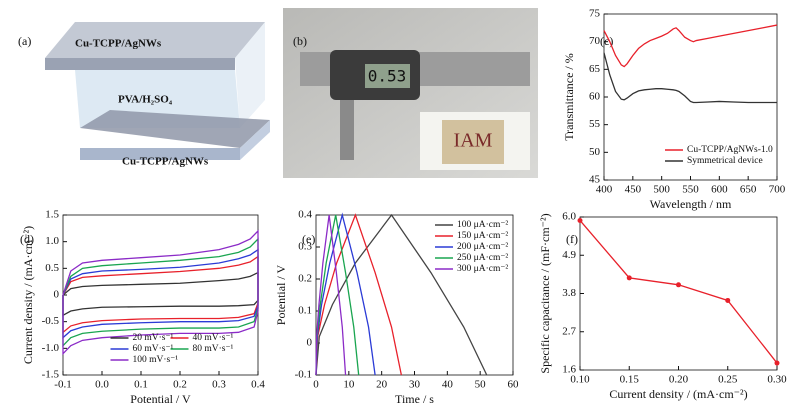 This screenshot has width=799, height=420. I want to click on x-tick-label: 0.10, so click(580, 380).